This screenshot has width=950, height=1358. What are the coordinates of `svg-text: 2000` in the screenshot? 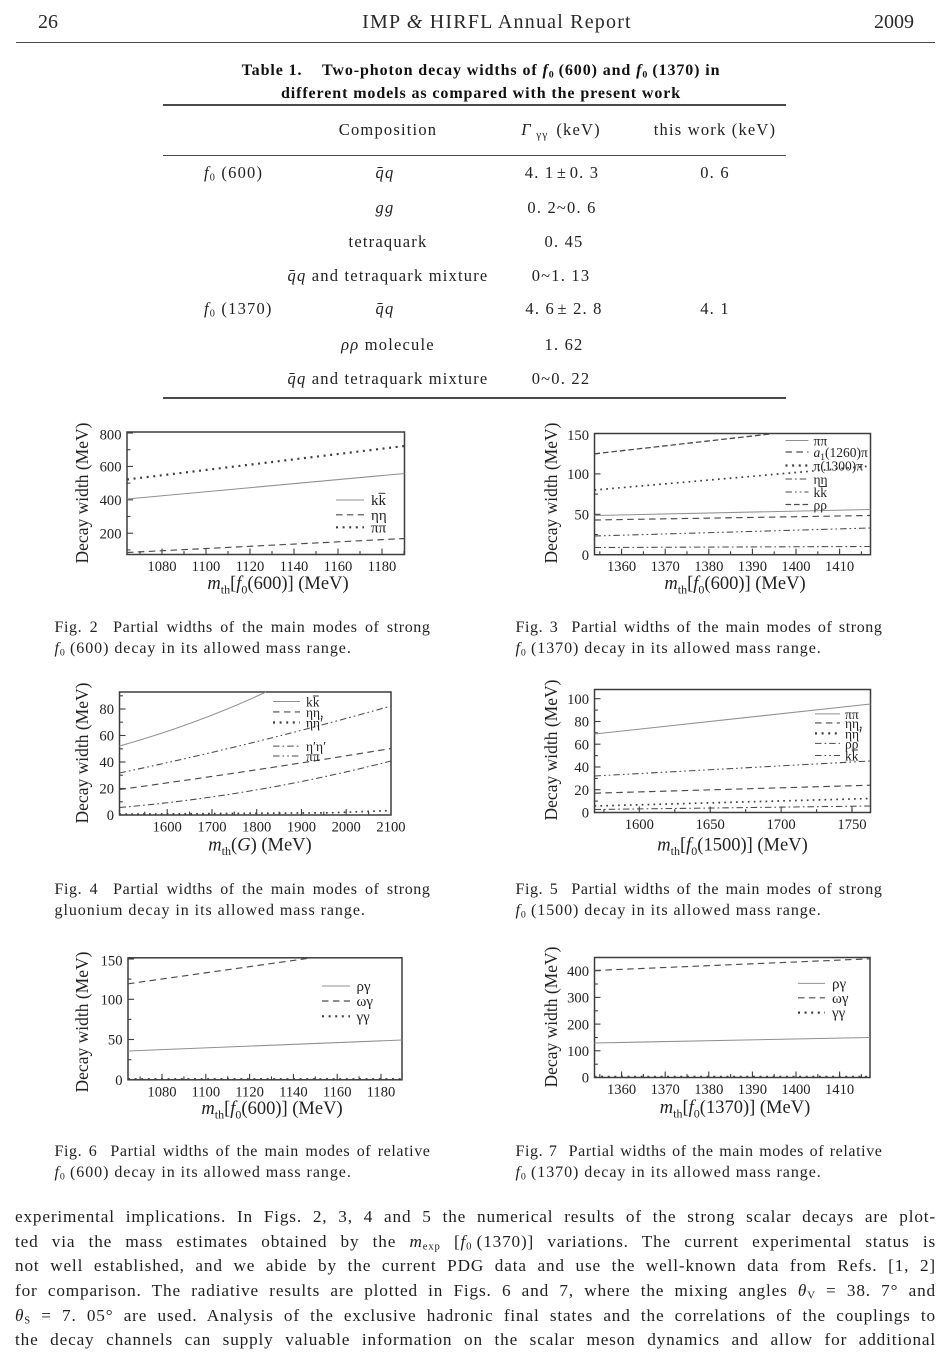 It's located at (346, 828).